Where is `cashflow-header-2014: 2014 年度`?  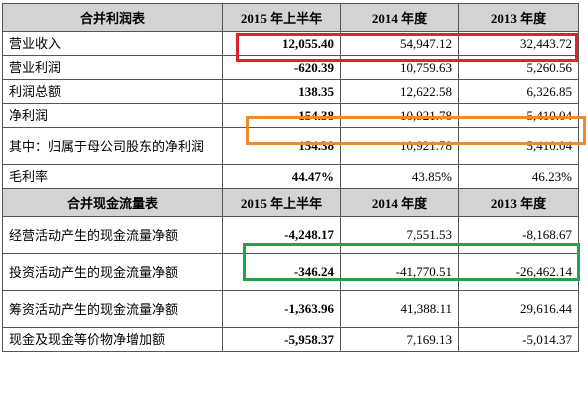 cashflow-header-2014: 2014 年度 is located at coordinates (399, 202).